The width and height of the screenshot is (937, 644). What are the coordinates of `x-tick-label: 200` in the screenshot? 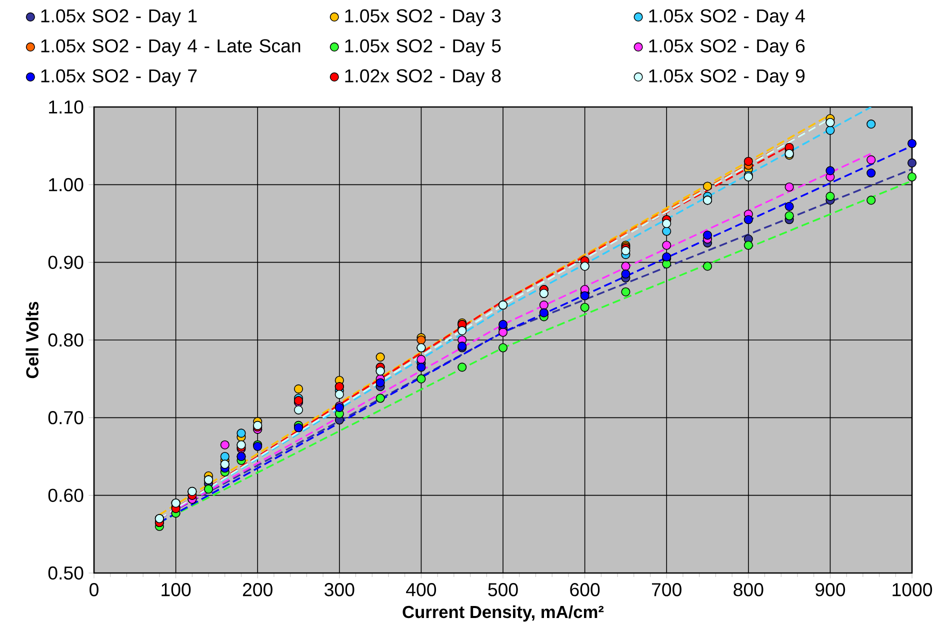 It's located at (257, 589).